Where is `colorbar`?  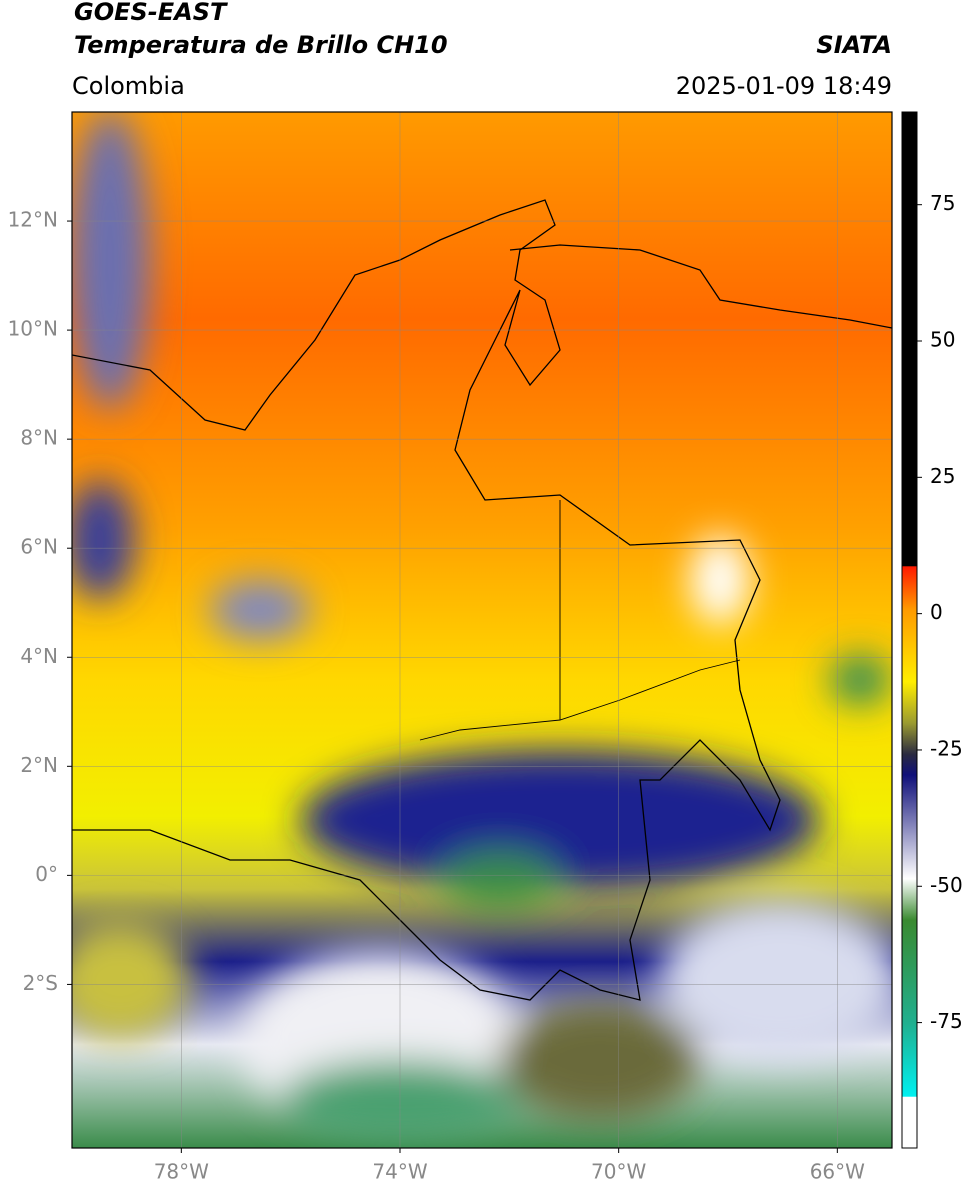 colorbar is located at coordinates (909, 630).